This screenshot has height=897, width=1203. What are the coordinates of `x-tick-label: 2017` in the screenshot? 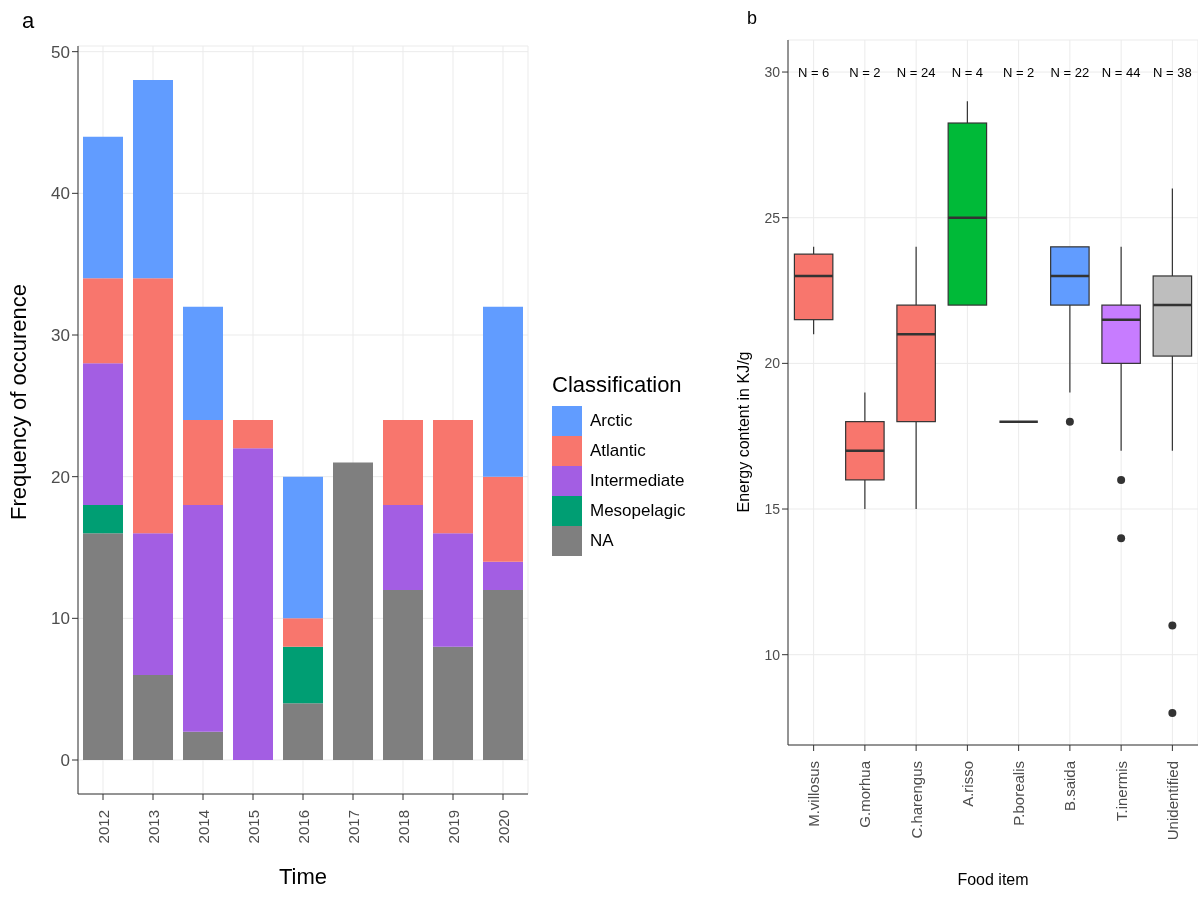 It's located at (353, 827).